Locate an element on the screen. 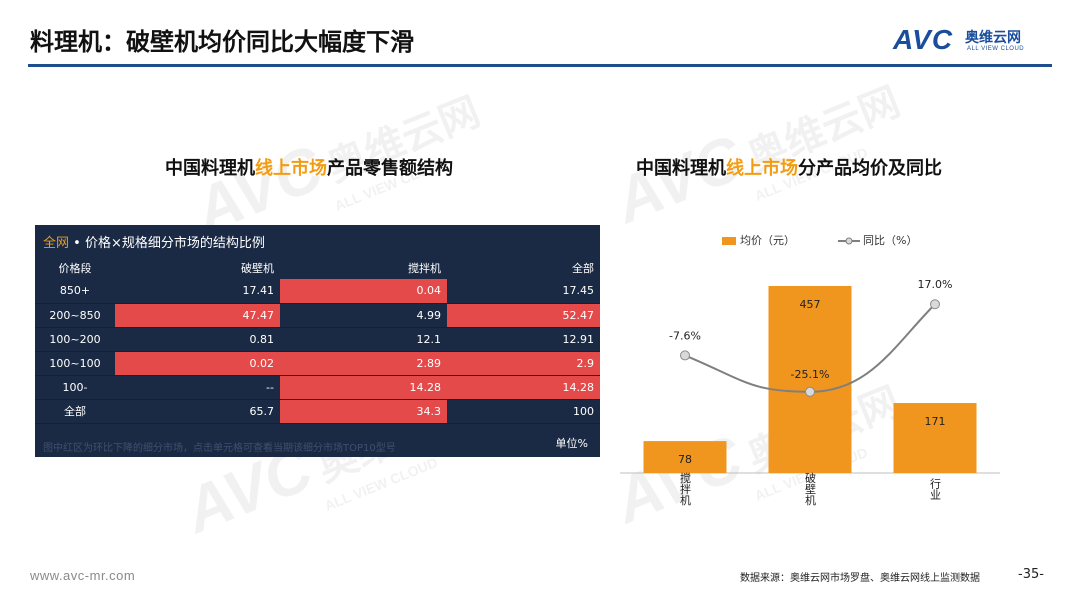  table-row: 全部 65.7 34.3 100 is located at coordinates (317, 411).